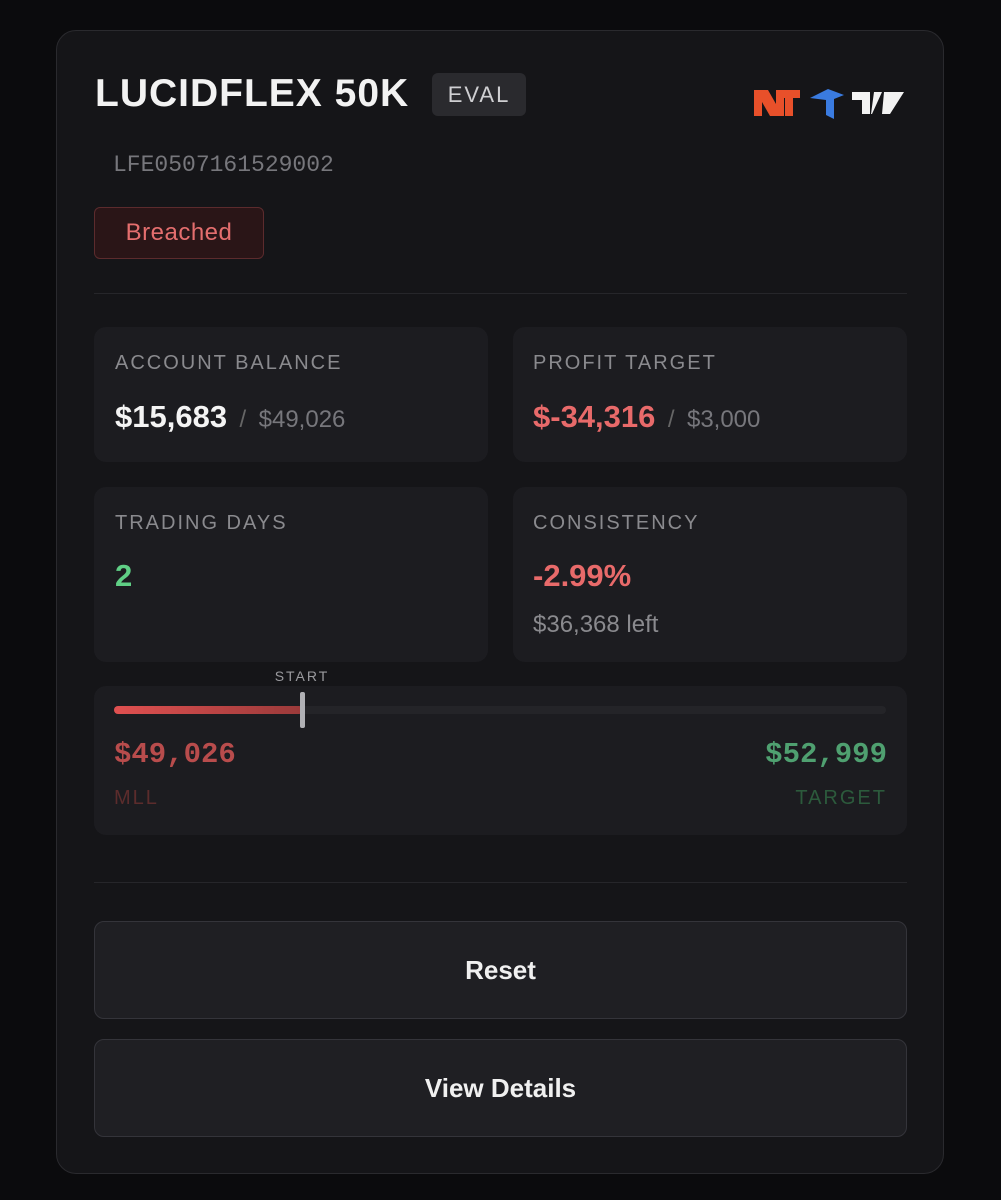  Describe the element at coordinates (769, 103) in the screenshot. I see `ninjatrader-logo` at that location.